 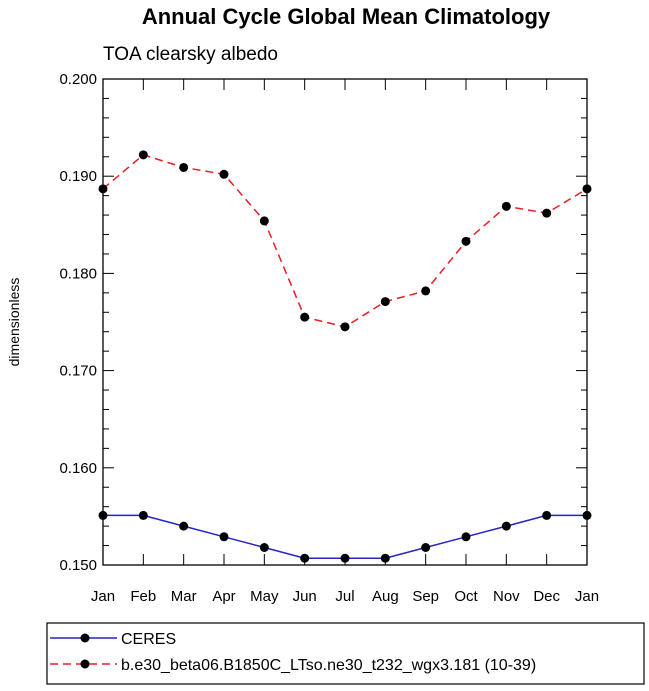 What do you see at coordinates (78, 273) in the screenshot?
I see `y-tick-label: 0.180` at bounding box center [78, 273].